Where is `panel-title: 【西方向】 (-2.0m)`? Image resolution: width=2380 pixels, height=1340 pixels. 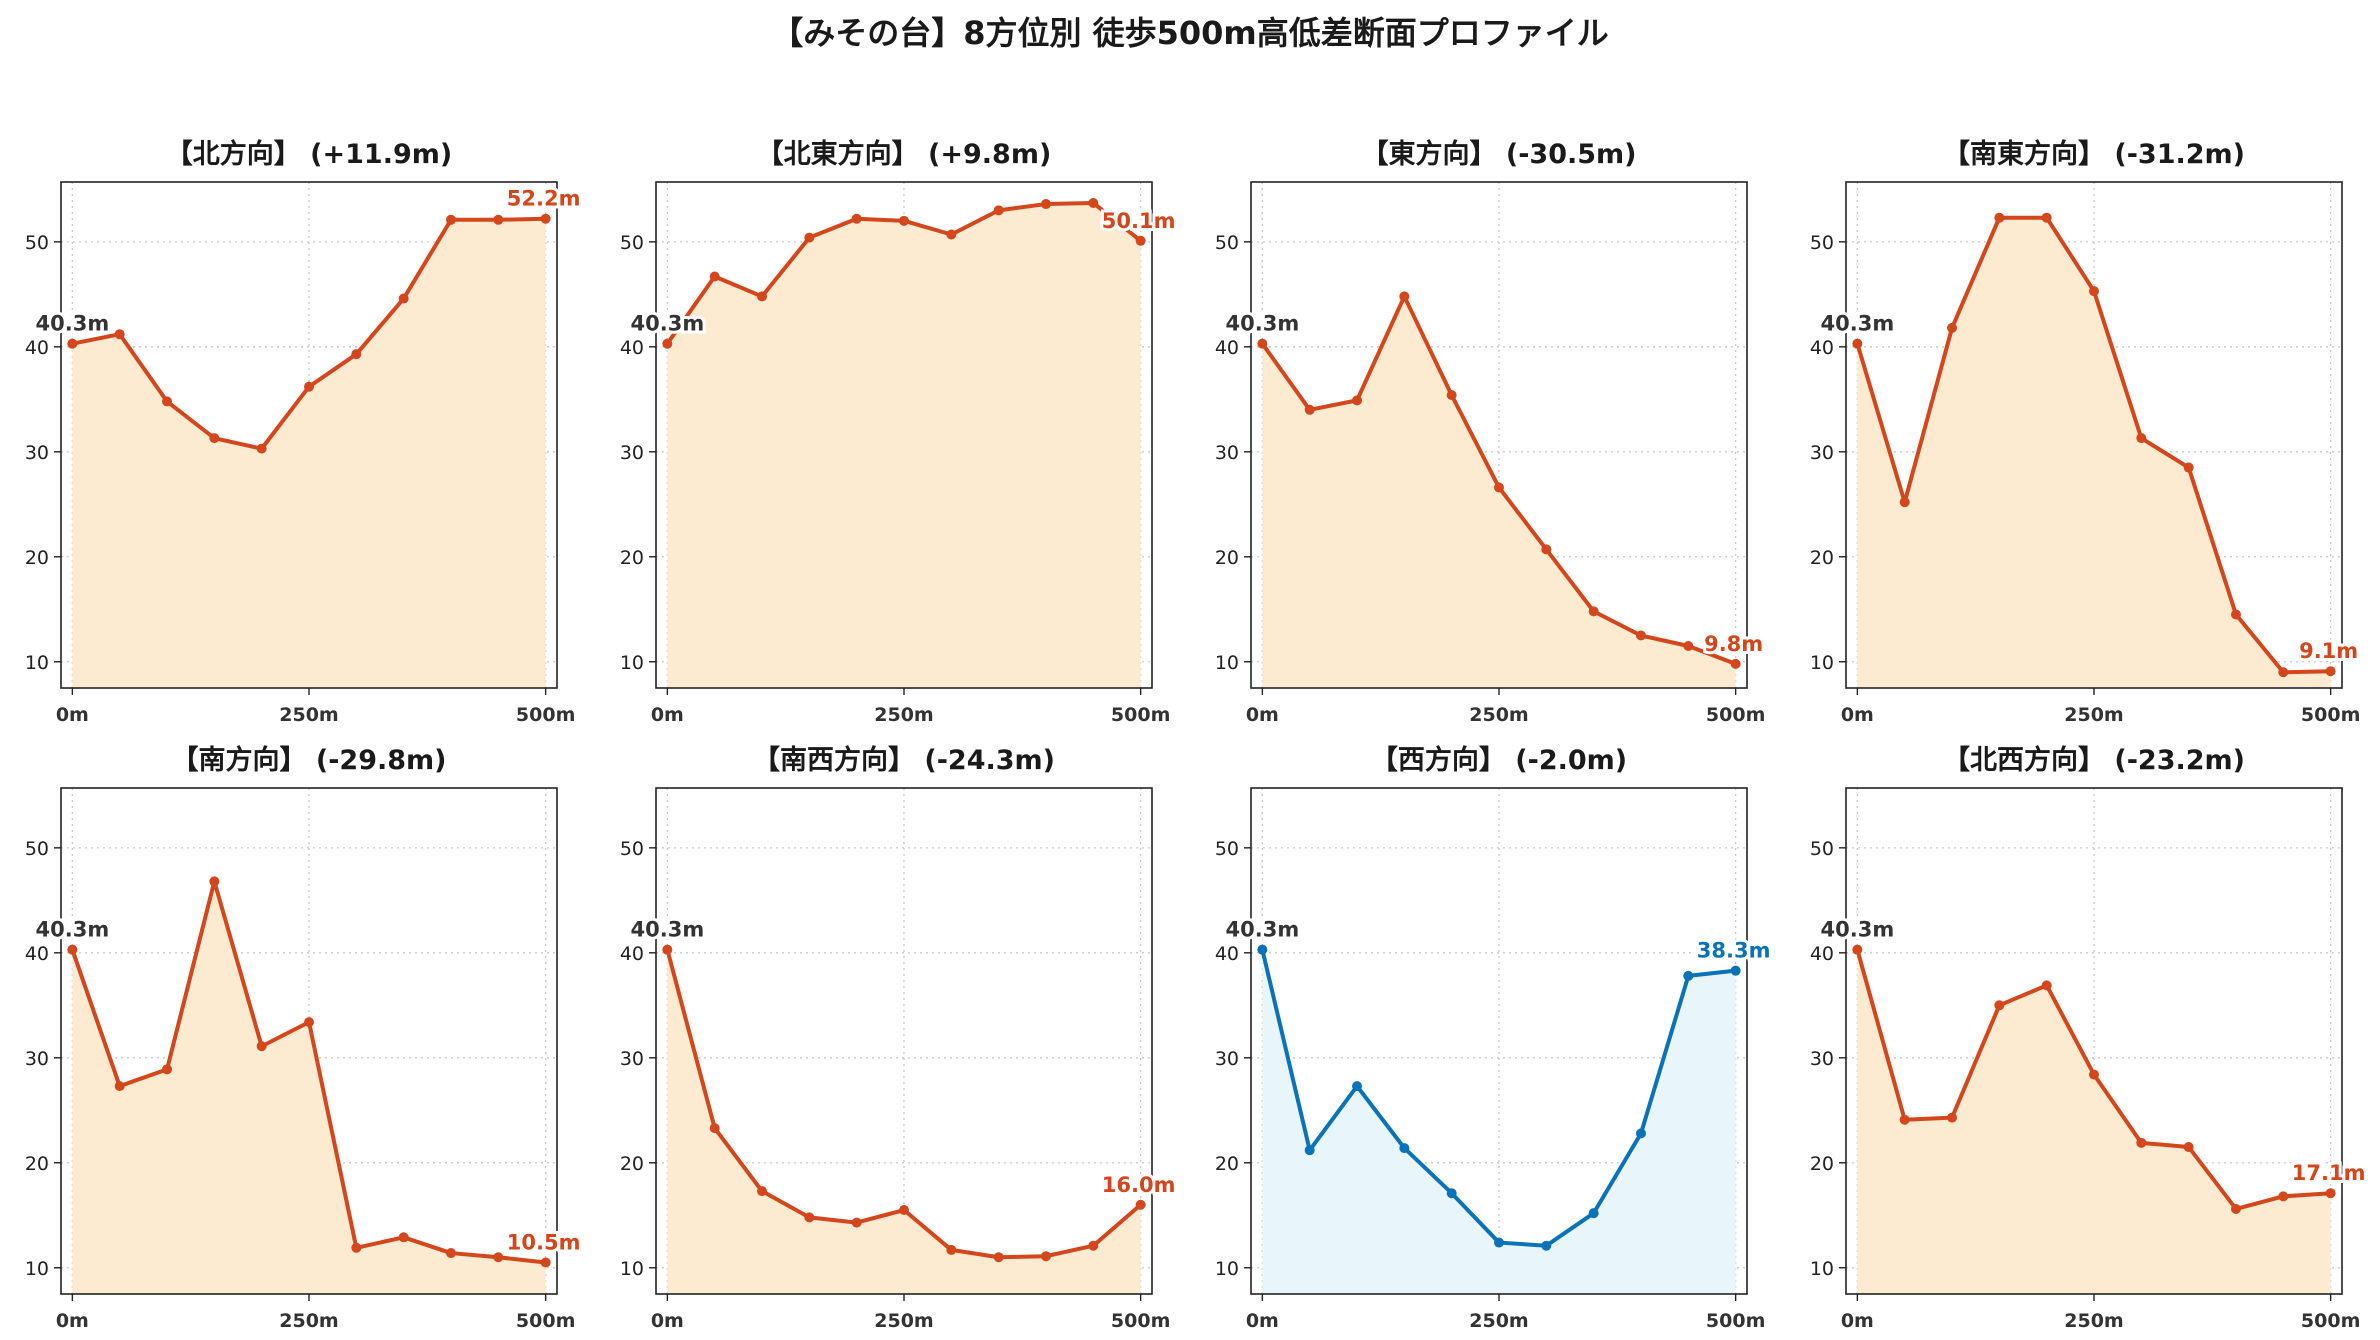
panel-title: 【西方向】 (-2.0m) is located at coordinates (1499, 760).